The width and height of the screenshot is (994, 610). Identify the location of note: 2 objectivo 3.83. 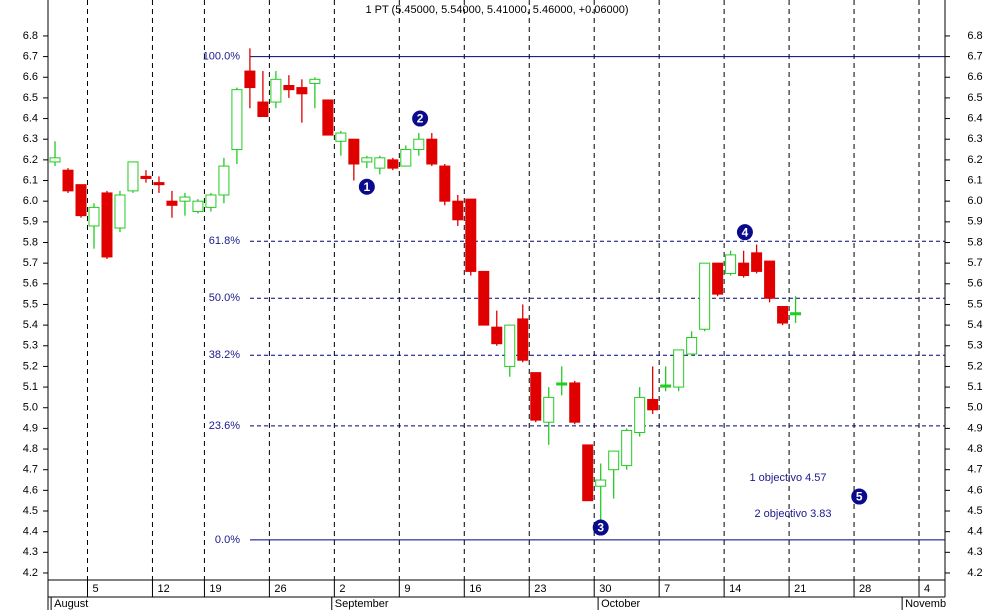
(792, 514).